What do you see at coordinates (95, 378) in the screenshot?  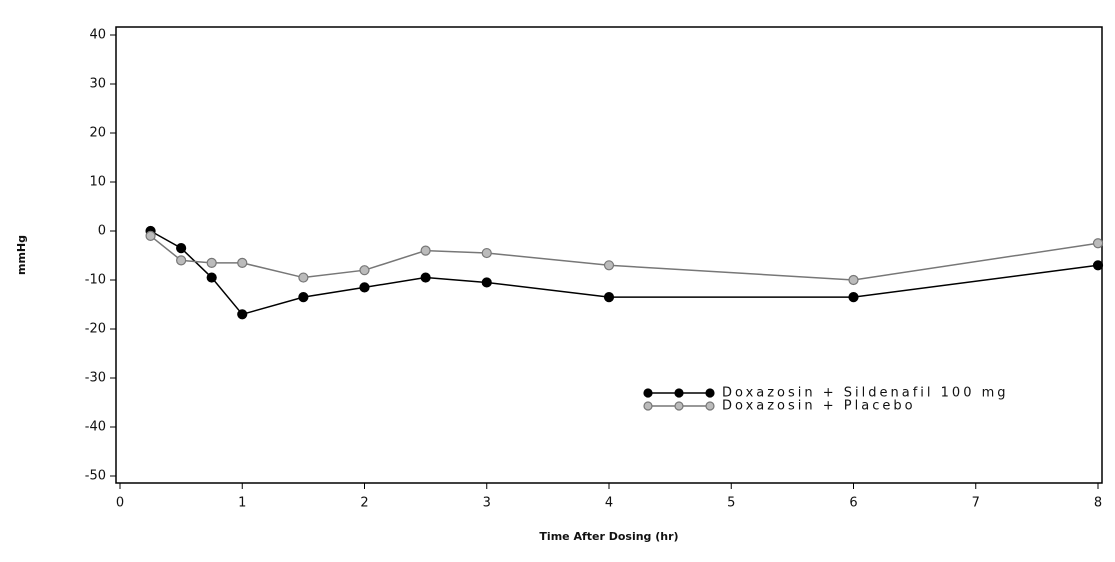 I see `y-tick-label: -30` at bounding box center [95, 378].